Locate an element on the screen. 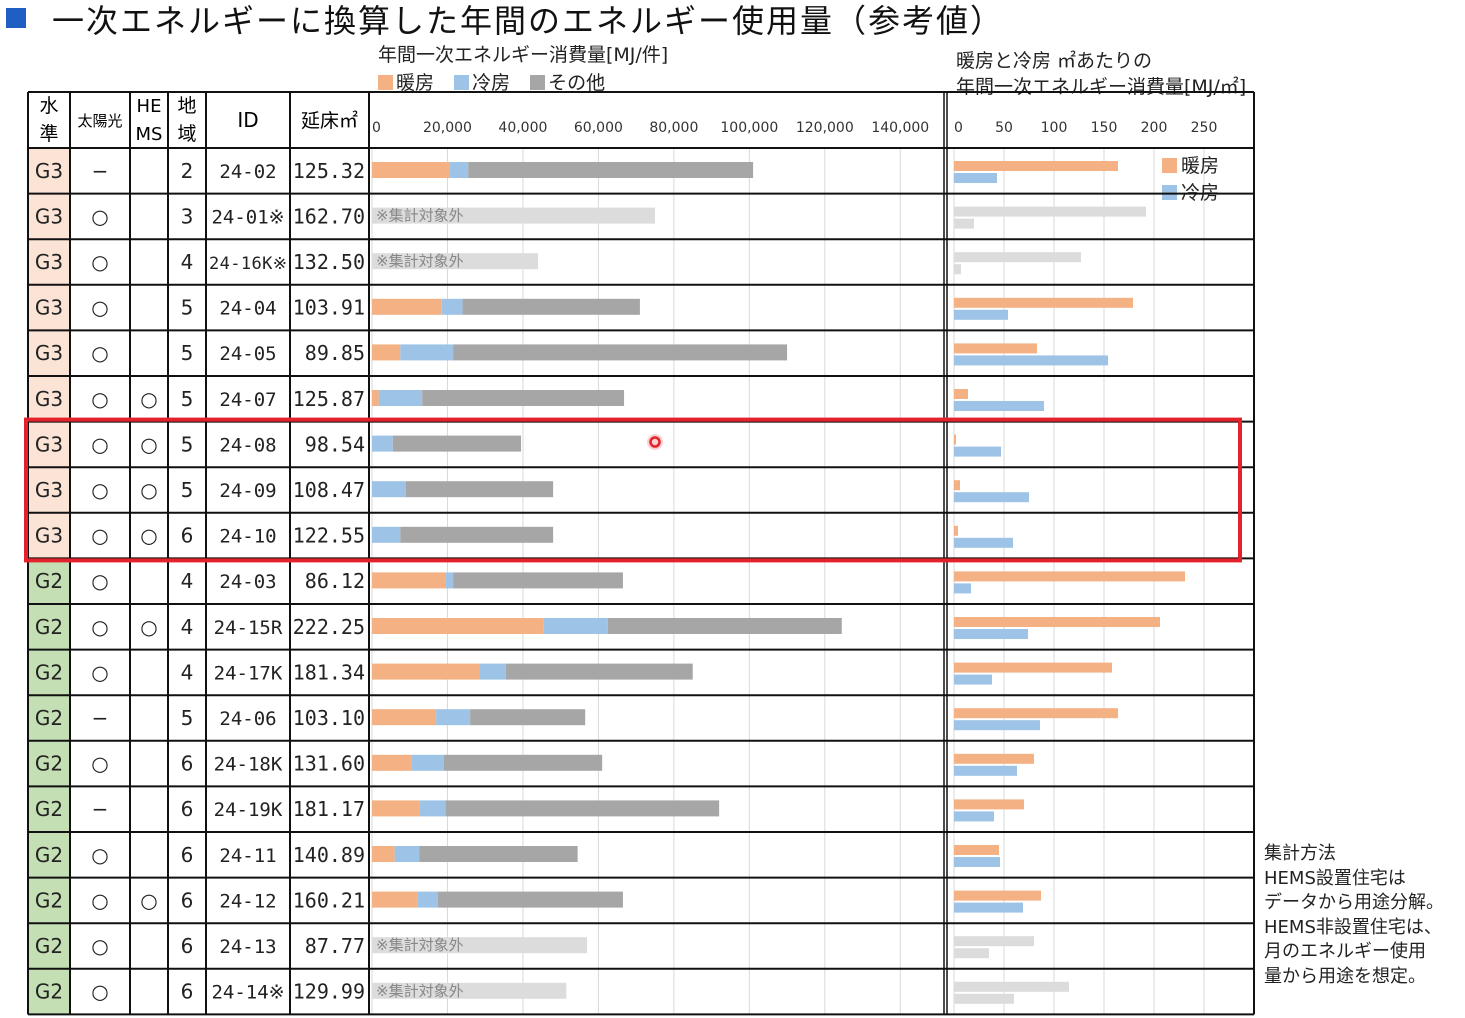 The image size is (1465, 1018). row-hems: ○ is located at coordinates (148, 490).